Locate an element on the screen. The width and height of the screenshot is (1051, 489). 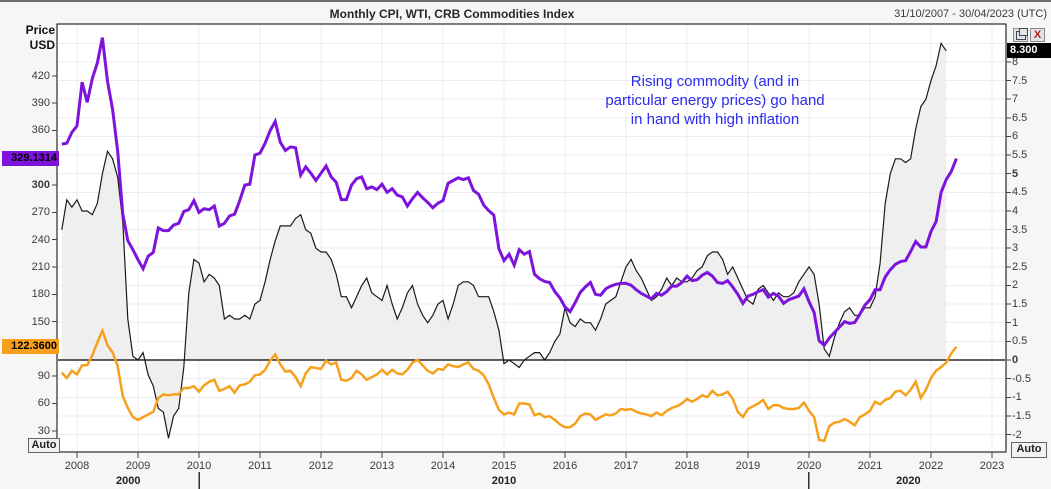
time-scale-year-label: 2010 is located at coordinates (199, 466).